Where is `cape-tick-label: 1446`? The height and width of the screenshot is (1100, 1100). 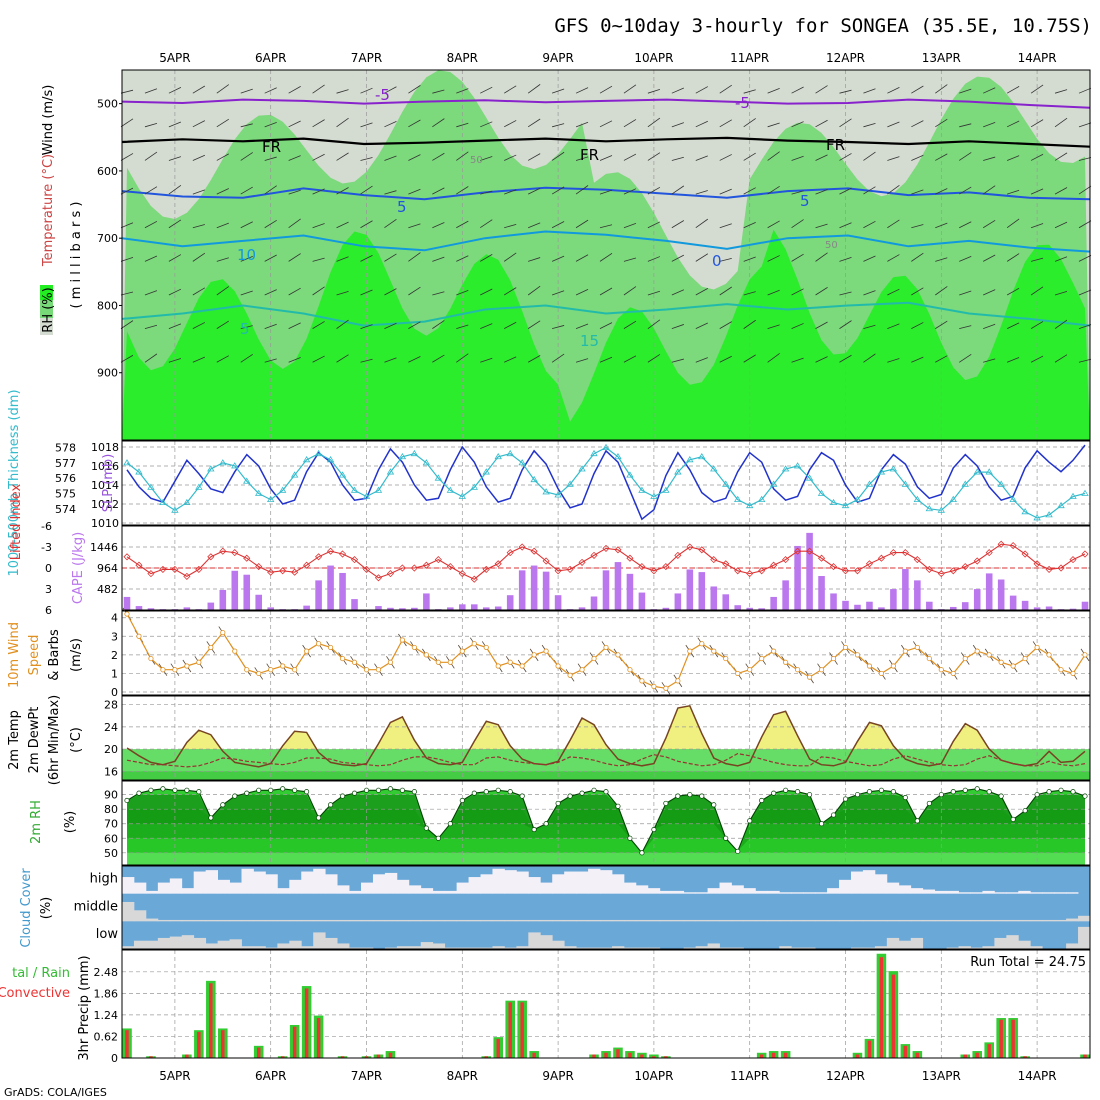 cape-tick-label: 1446 is located at coordinates (104, 547).